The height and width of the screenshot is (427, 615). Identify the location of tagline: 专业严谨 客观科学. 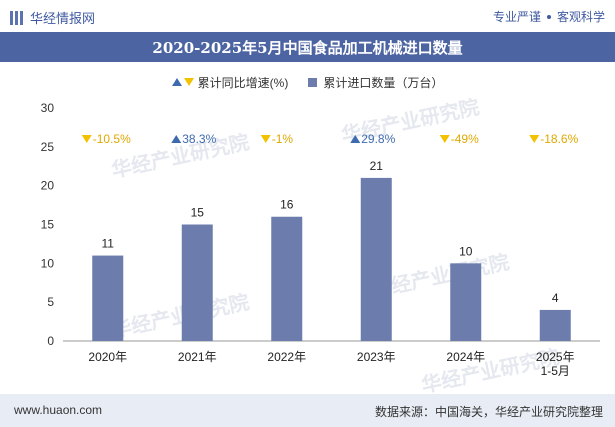
(549, 16).